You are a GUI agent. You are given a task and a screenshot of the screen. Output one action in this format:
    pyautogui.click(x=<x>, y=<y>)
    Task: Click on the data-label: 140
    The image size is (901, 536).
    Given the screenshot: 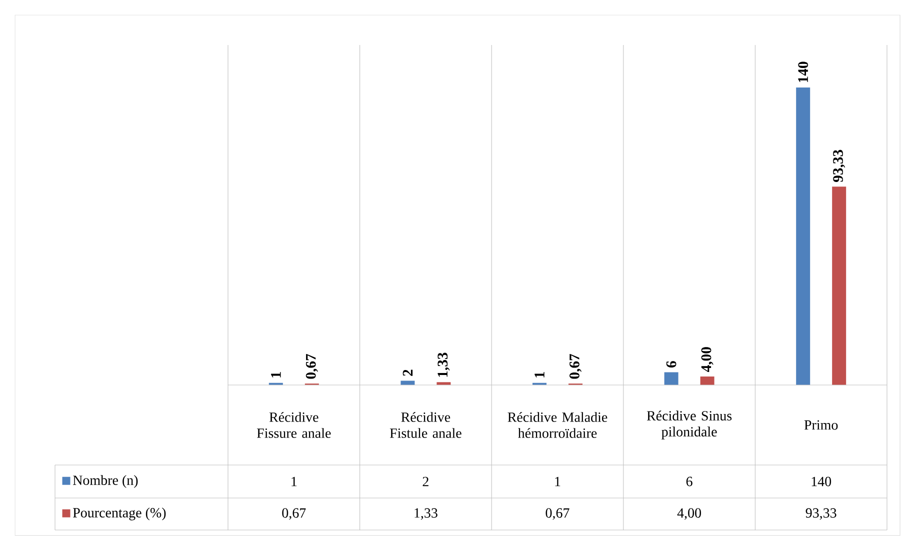 What is the action you would take?
    pyautogui.click(x=822, y=481)
    